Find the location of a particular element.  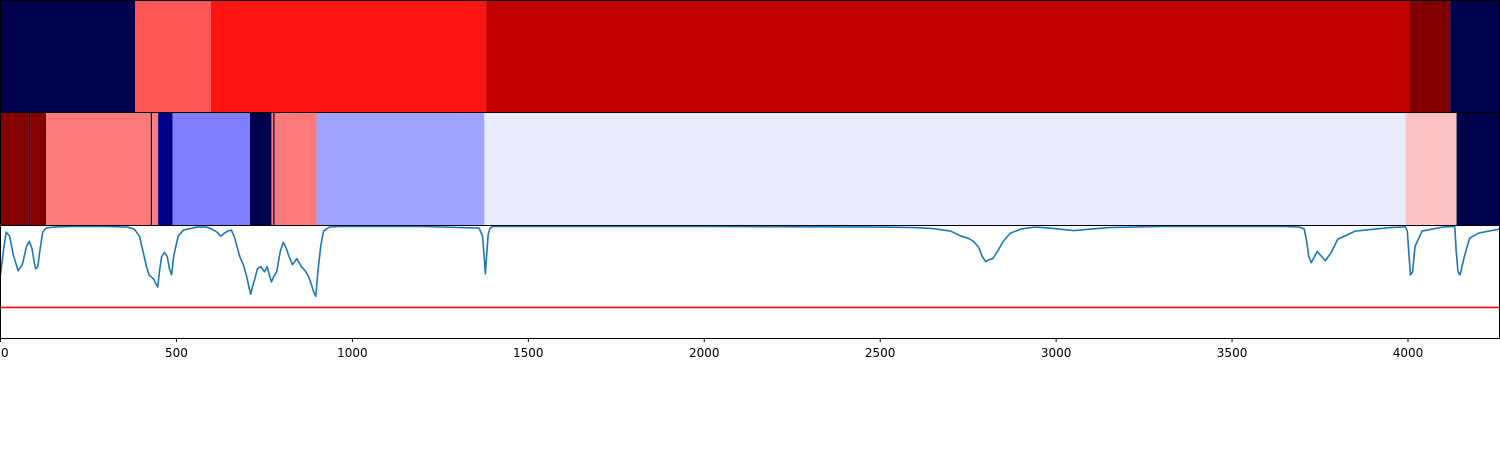

x-tick-label-2500: 2500 is located at coordinates (880, 353).